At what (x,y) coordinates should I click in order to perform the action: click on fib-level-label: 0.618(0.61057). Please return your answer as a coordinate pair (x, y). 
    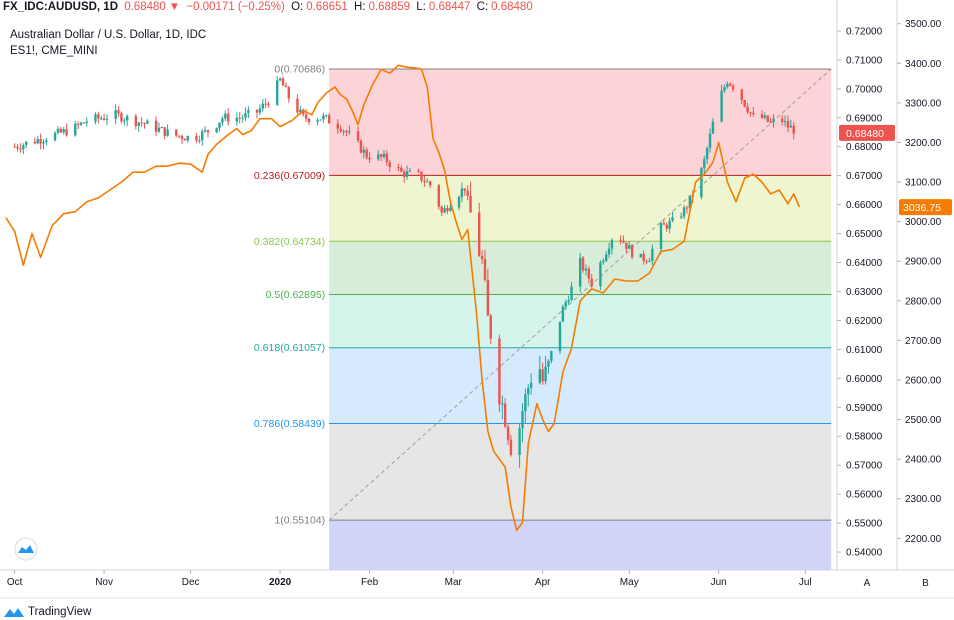
    Looking at the image, I should click on (289, 348).